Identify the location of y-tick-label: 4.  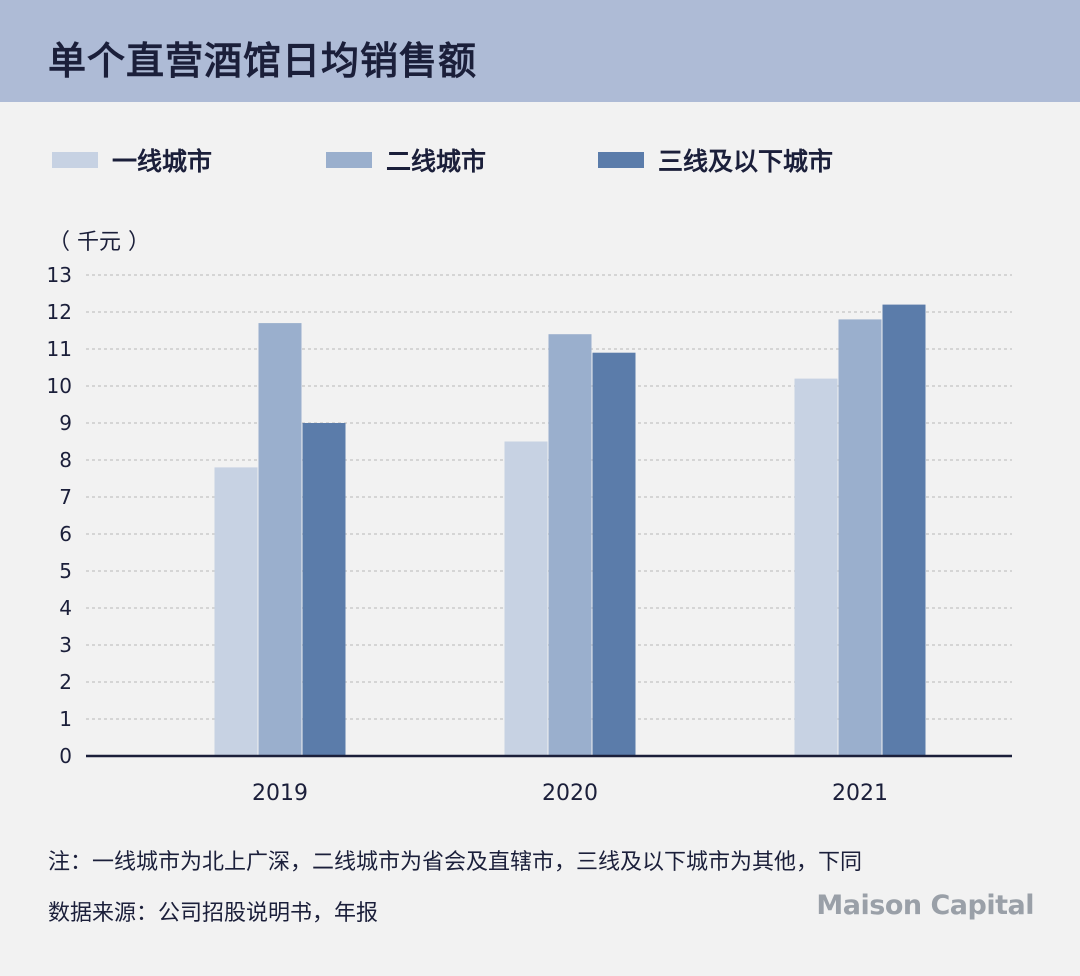
(65, 608).